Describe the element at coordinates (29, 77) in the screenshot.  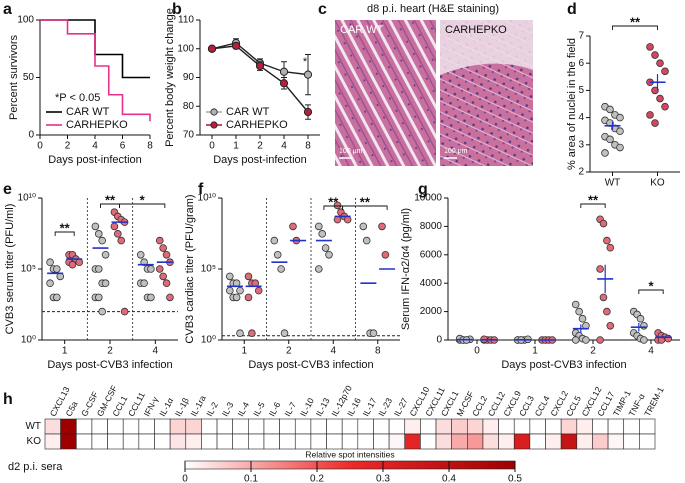
I see `y-tick-label: 50` at that location.